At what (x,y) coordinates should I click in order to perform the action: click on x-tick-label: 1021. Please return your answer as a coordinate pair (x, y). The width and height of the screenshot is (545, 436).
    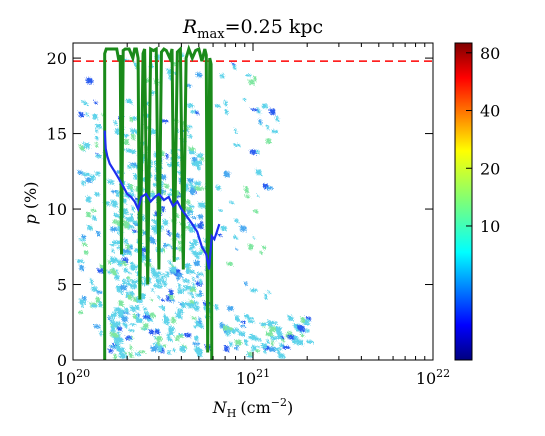
    Looking at the image, I should click on (253, 377).